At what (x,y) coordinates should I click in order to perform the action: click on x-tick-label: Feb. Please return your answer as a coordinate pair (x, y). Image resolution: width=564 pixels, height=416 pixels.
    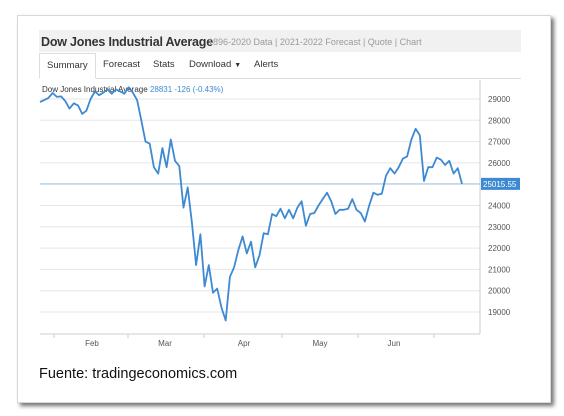
    Looking at the image, I should click on (92, 343).